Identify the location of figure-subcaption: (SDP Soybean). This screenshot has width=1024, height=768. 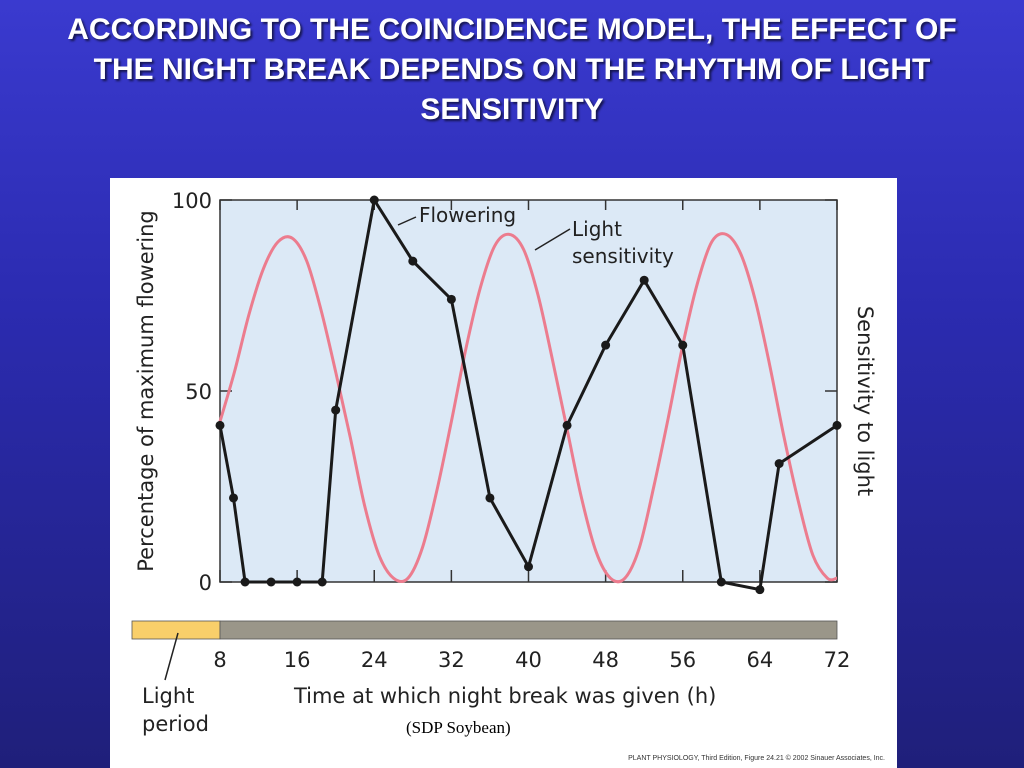
(458, 727).